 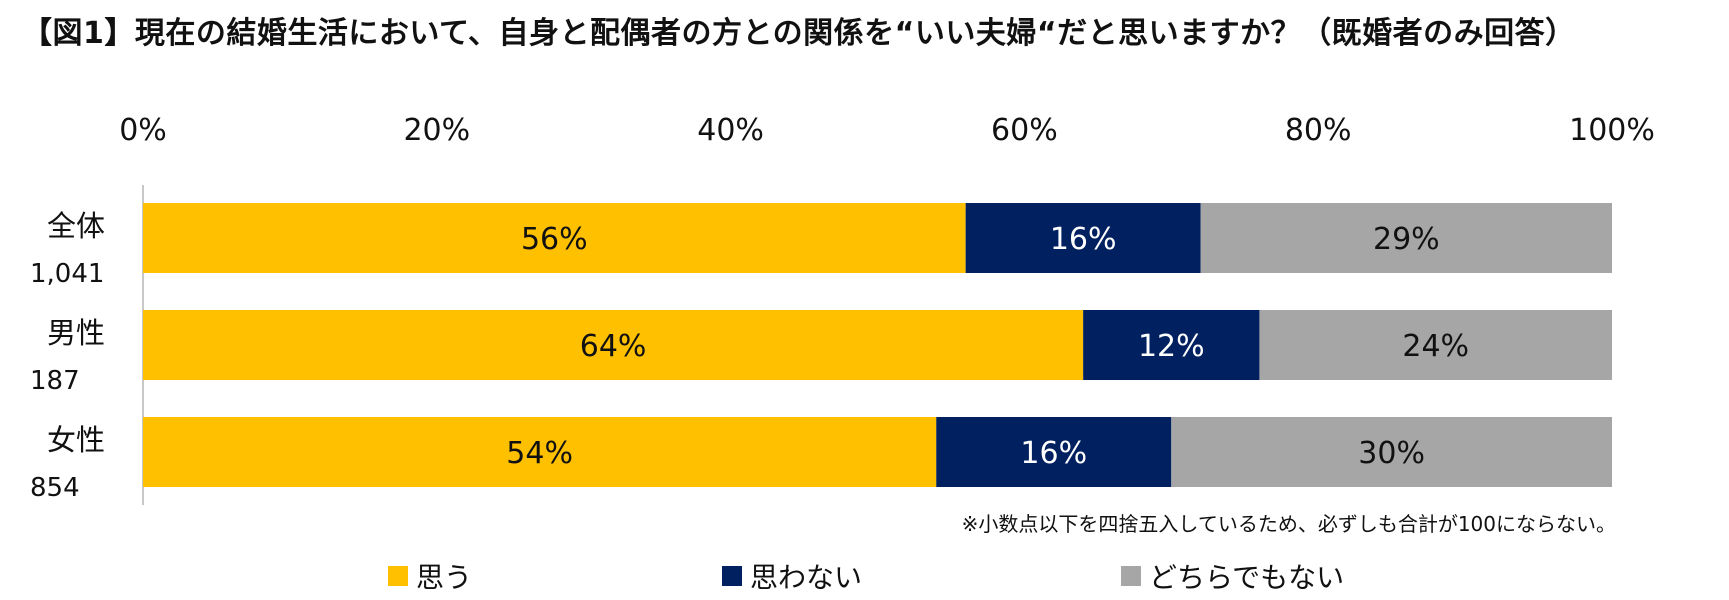 I want to click on legend-label: 思わない, so click(x=806, y=577).